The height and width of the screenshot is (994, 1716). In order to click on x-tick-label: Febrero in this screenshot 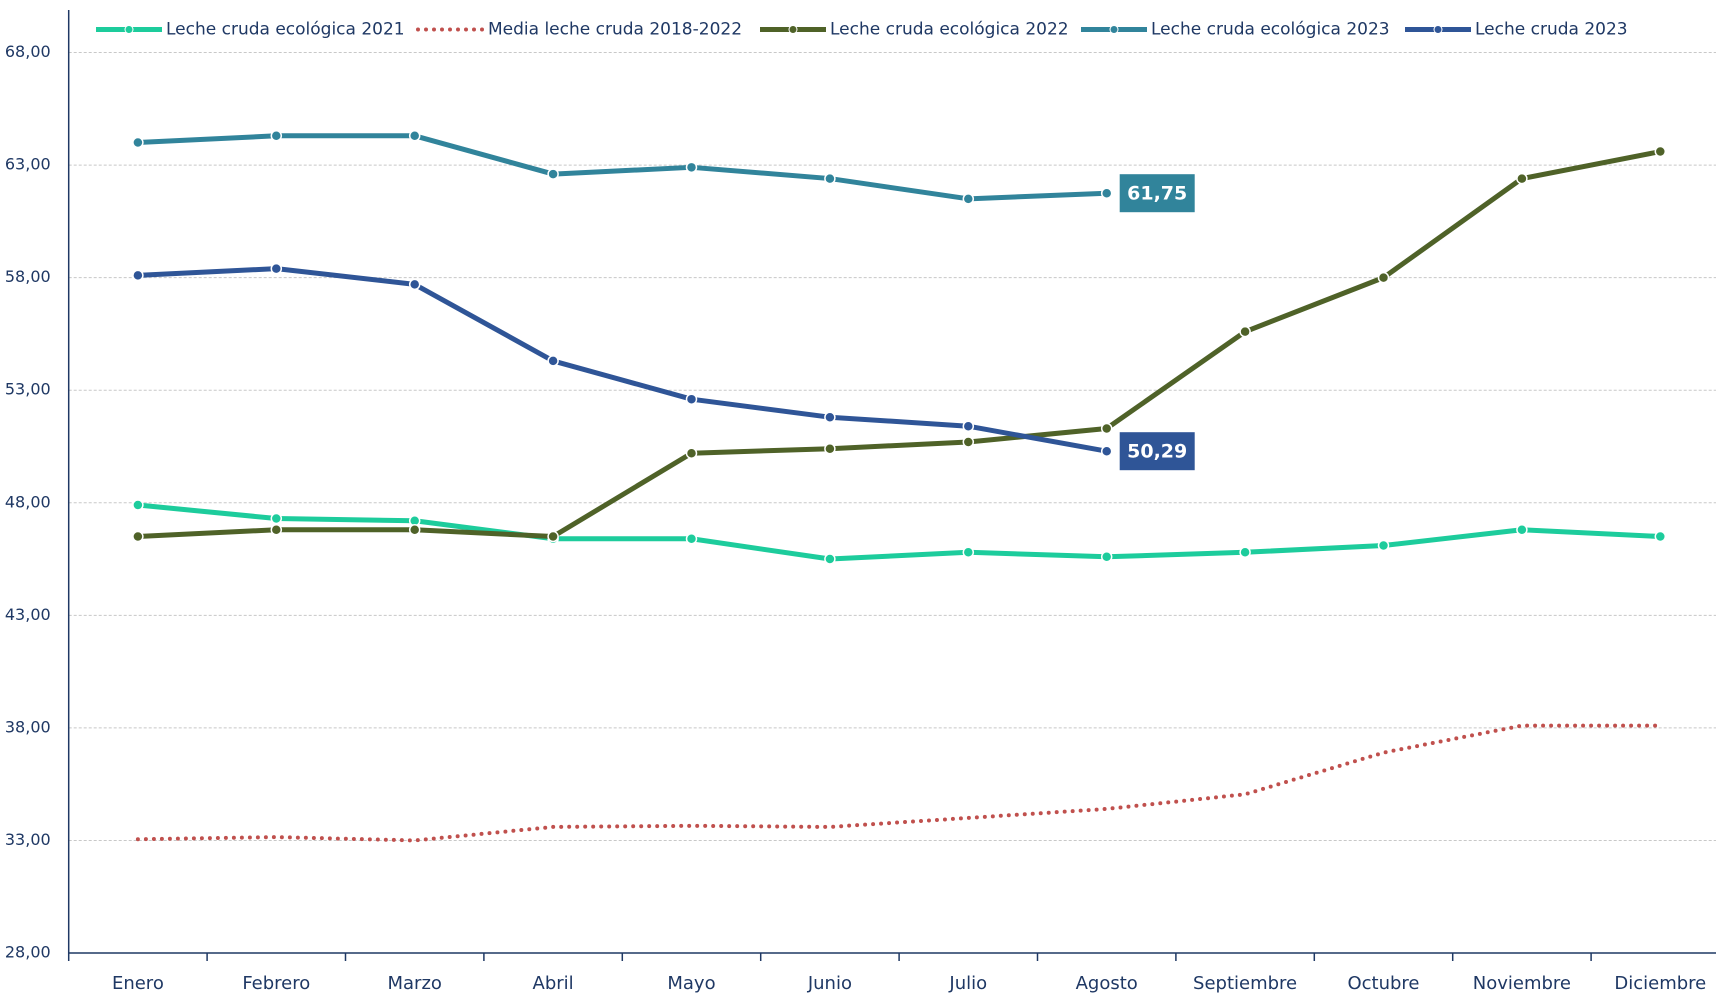, I will do `click(276, 983)`.